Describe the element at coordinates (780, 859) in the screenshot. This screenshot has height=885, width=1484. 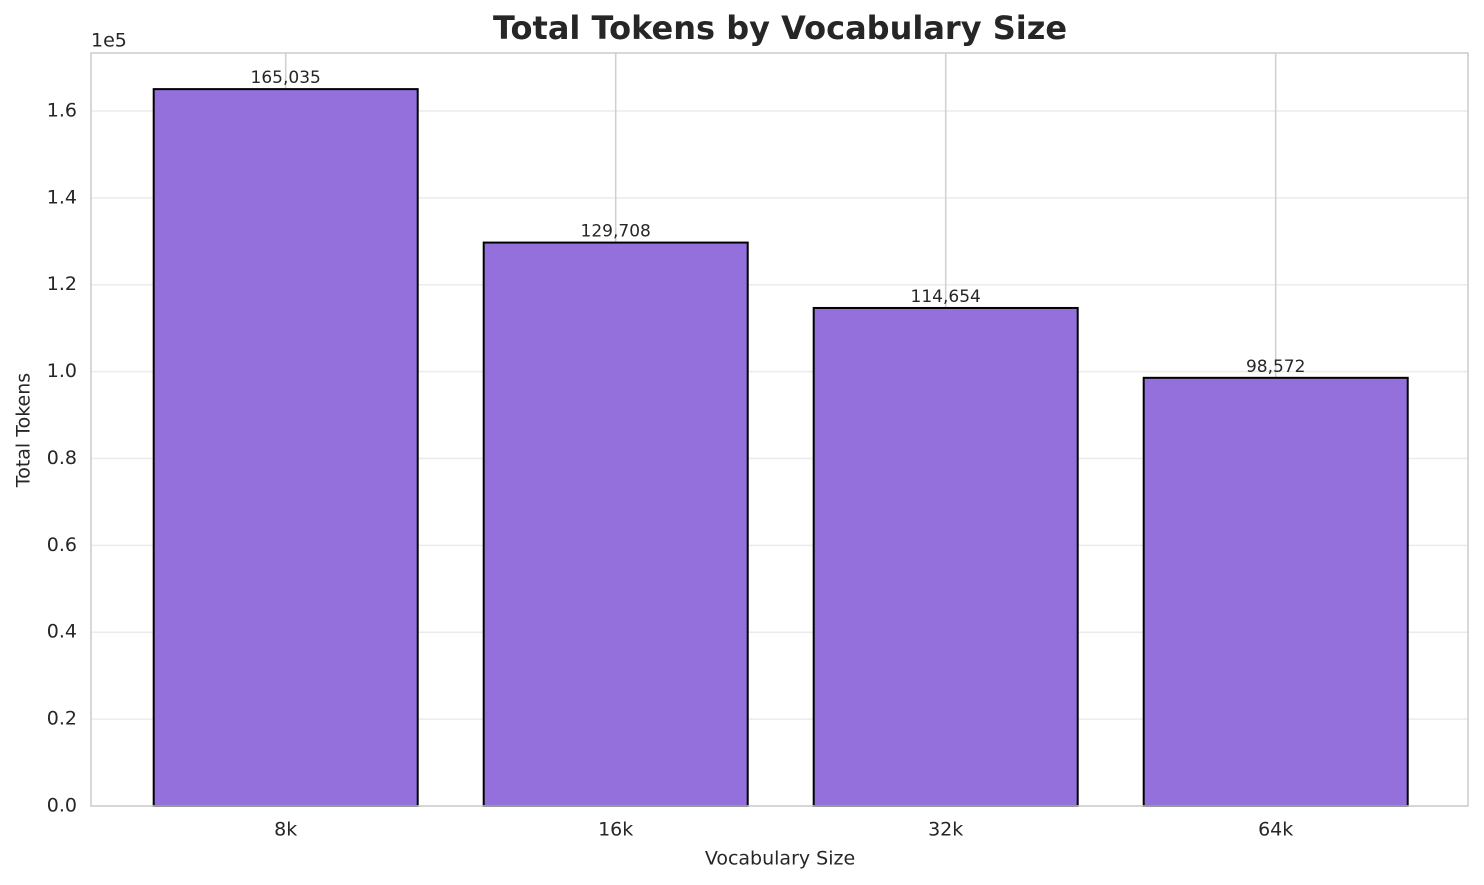
I see `x-axis-label: Vocabulary Size` at that location.